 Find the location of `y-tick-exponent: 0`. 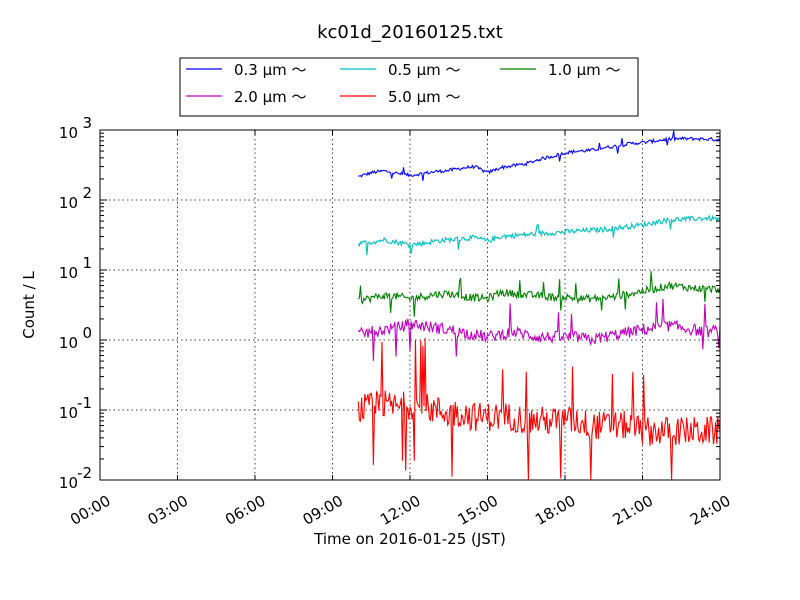

y-tick-exponent: 0 is located at coordinates (87, 333).